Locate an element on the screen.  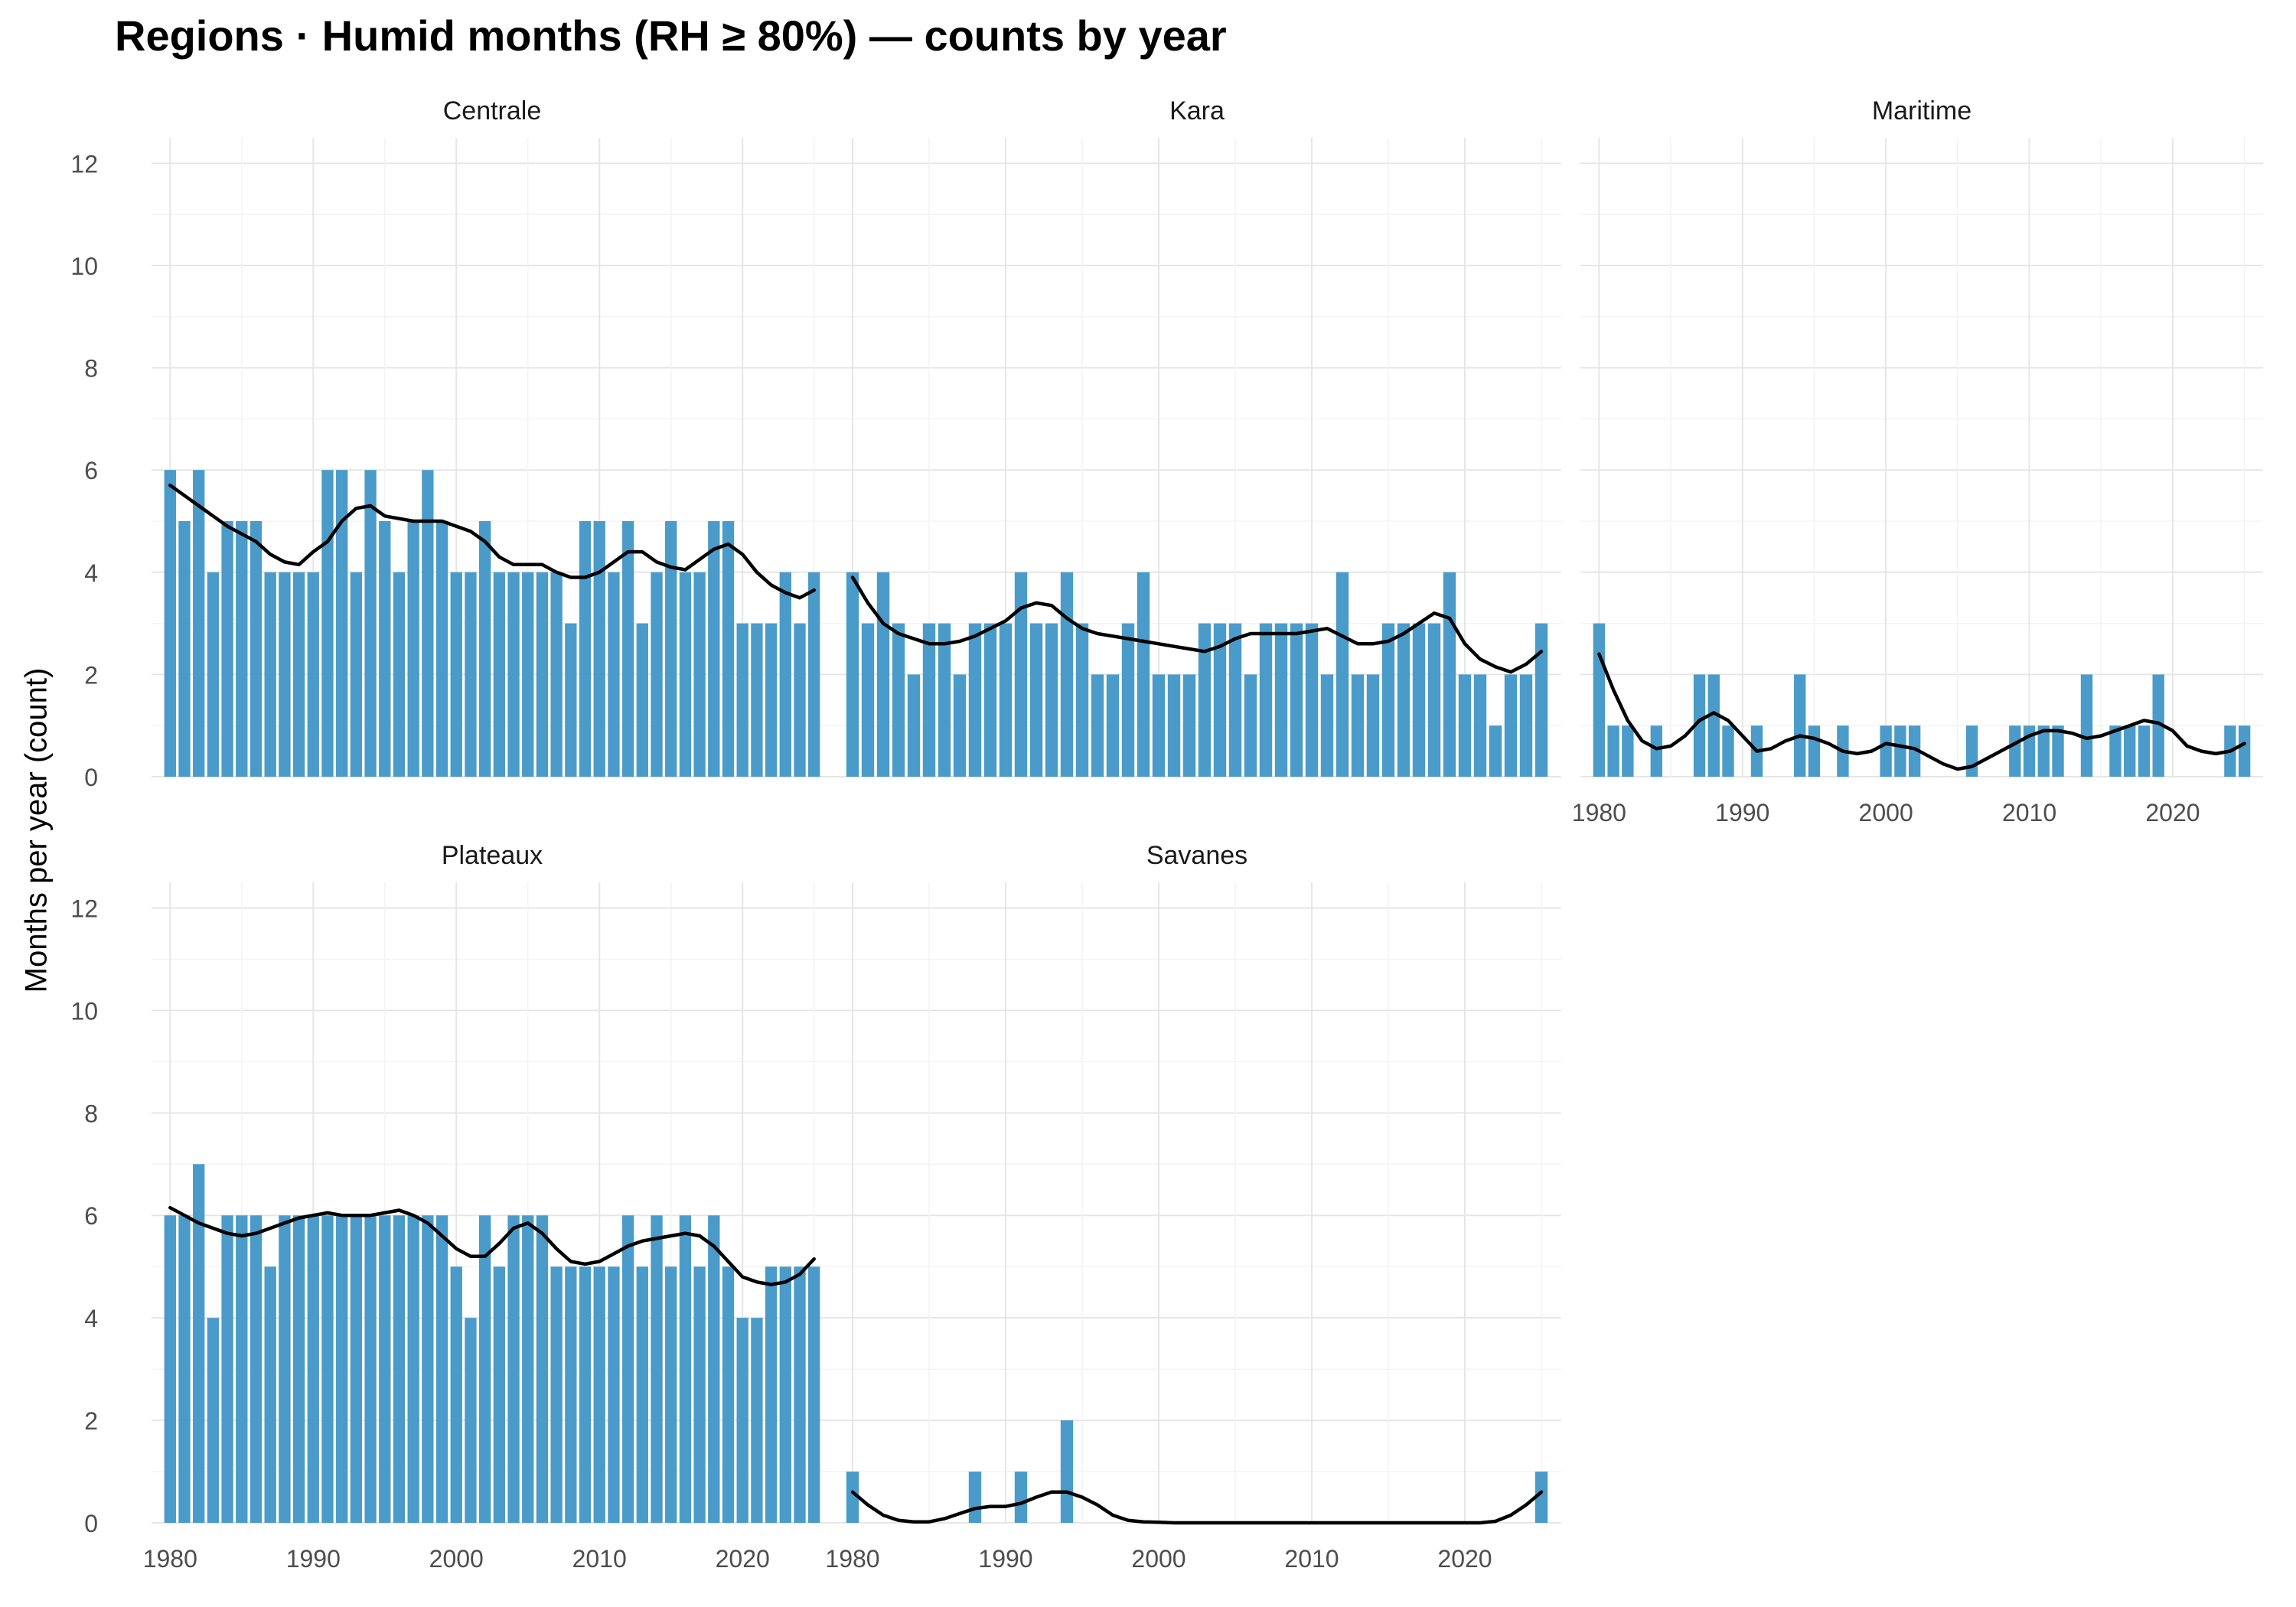
panel-strip-label: Maritime is located at coordinates (1921, 111).